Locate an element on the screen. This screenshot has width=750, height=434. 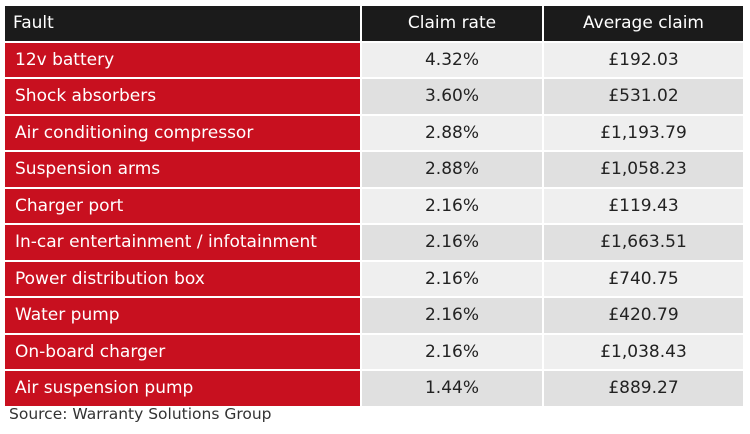
fault-cell: Air suspension pump is located at coordinates (182, 388).